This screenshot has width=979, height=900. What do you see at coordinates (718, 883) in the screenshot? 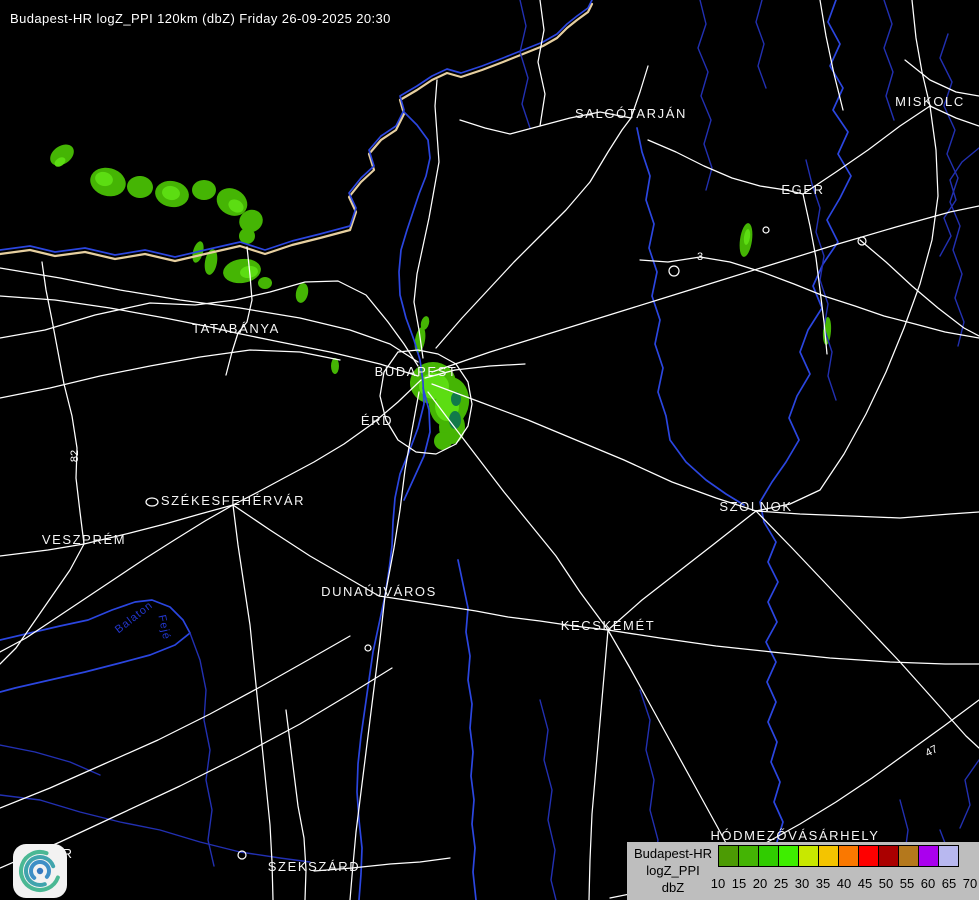
I see `legend-tick: 10` at bounding box center [718, 883].